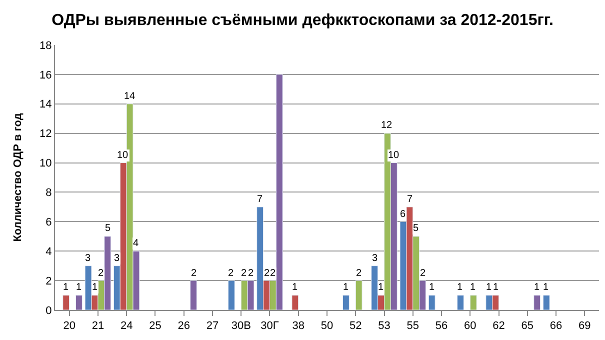 The image size is (605, 340). Describe the element at coordinates (126, 326) in the screenshot. I see `x-tick-label: 24` at that location.